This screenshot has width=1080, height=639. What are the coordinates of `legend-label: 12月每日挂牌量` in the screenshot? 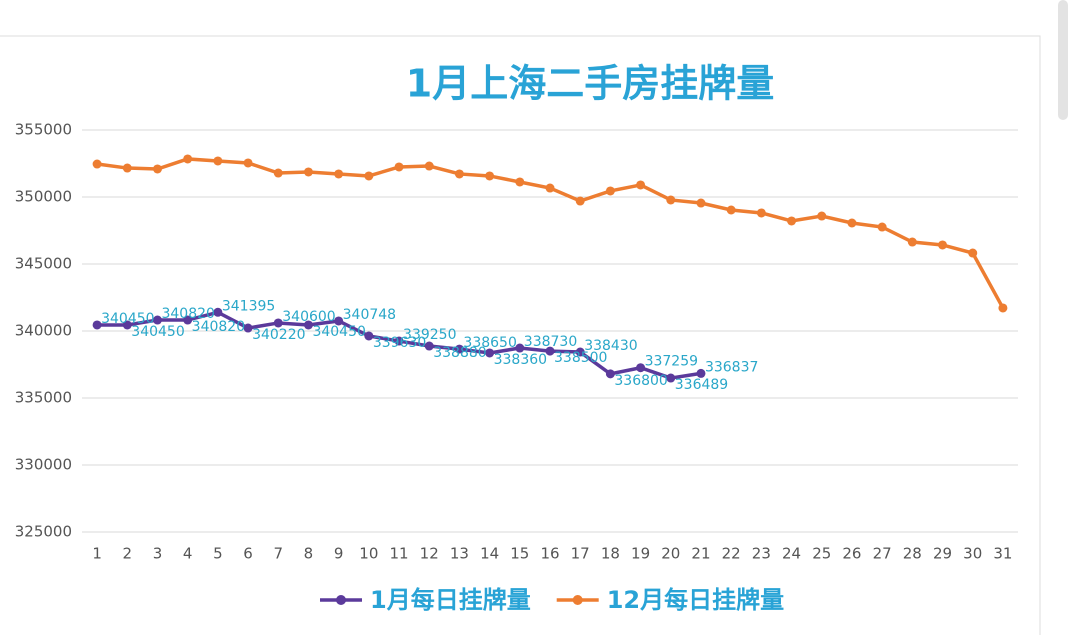 It's located at (695, 600).